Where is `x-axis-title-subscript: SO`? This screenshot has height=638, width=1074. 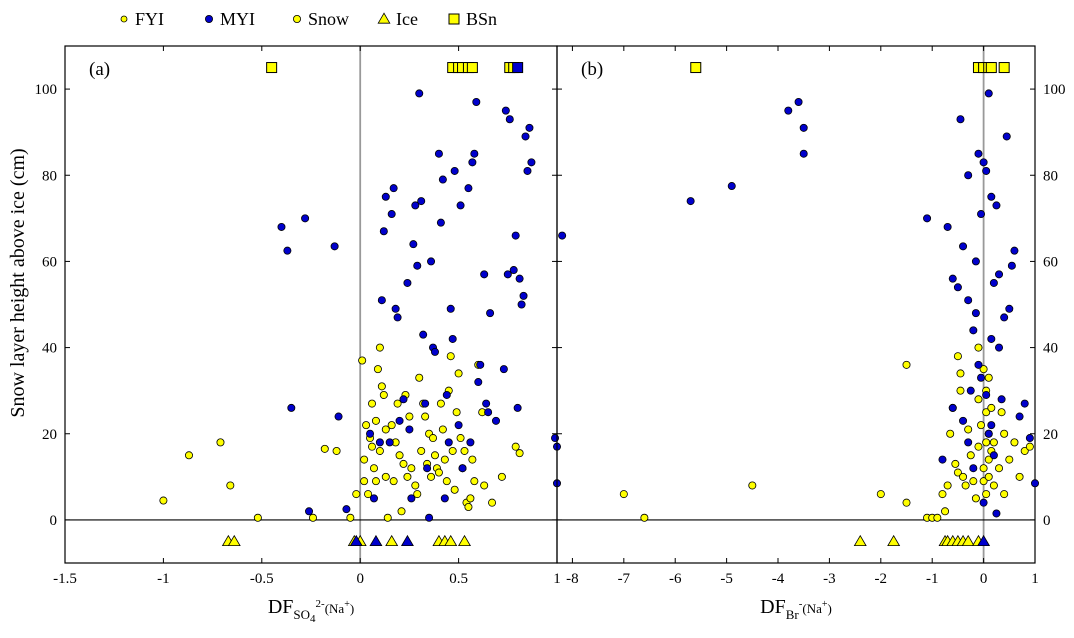
x-axis-title-subscript: SO is located at coordinates (301, 614).